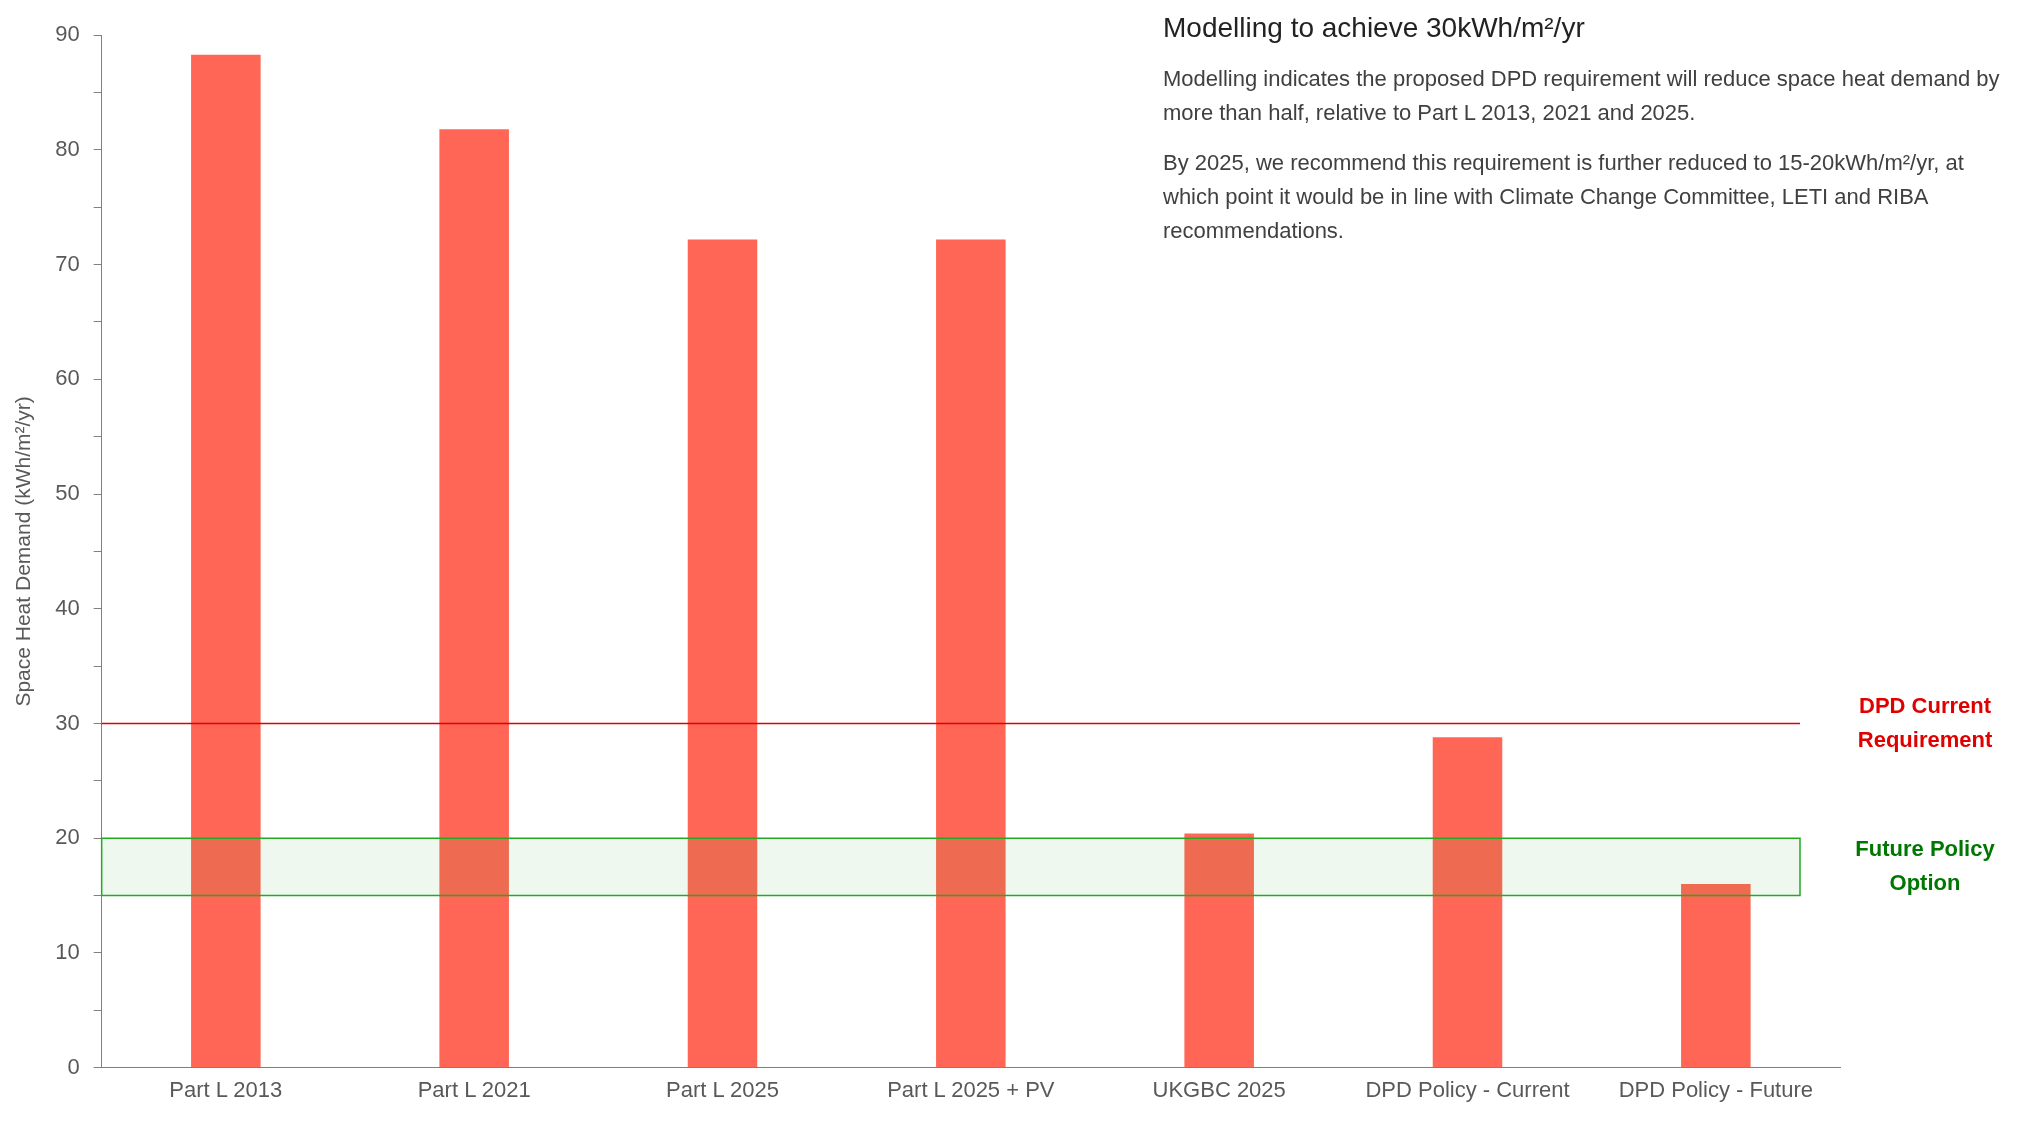 The height and width of the screenshot is (1122, 2038). I want to click on x-tick-label: Part L 2013, so click(226, 1089).